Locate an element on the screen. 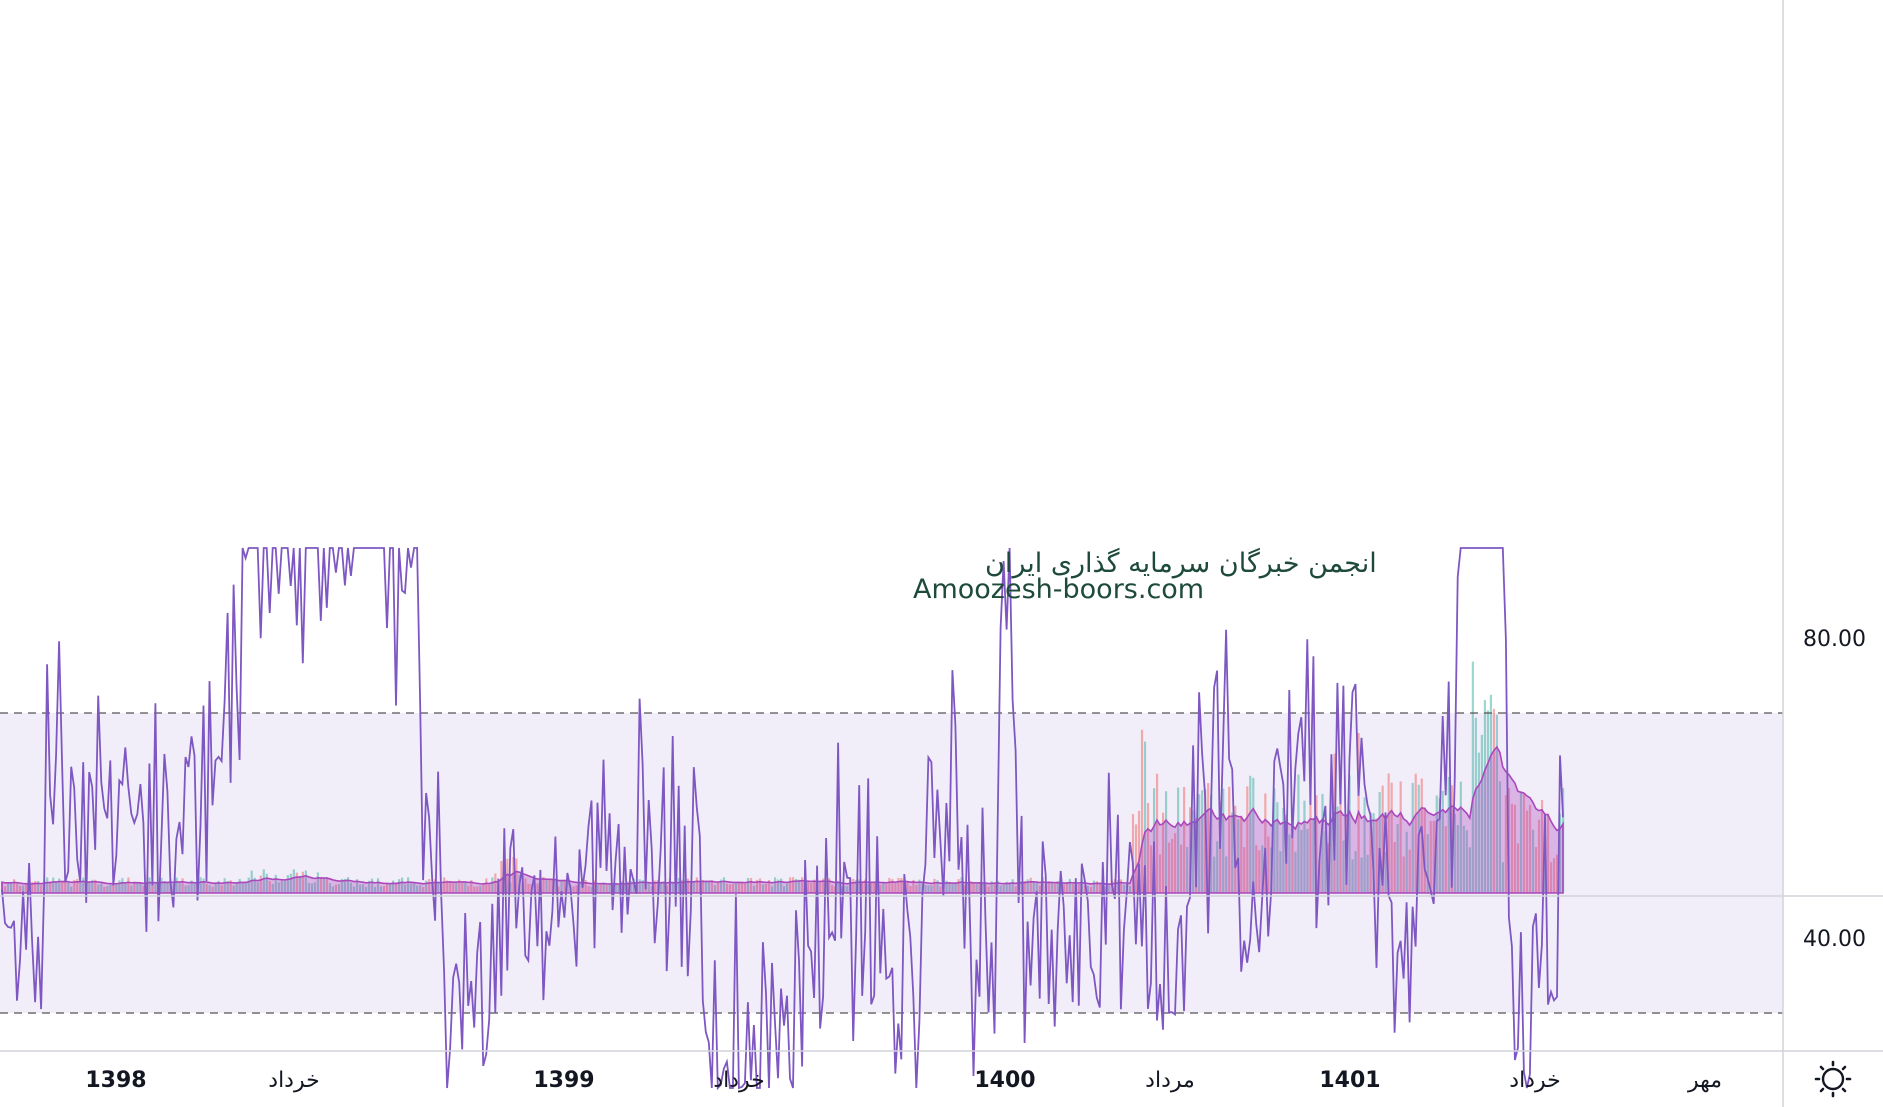 The image size is (1883, 1107). settings-button is located at coordinates (1833, 1079).